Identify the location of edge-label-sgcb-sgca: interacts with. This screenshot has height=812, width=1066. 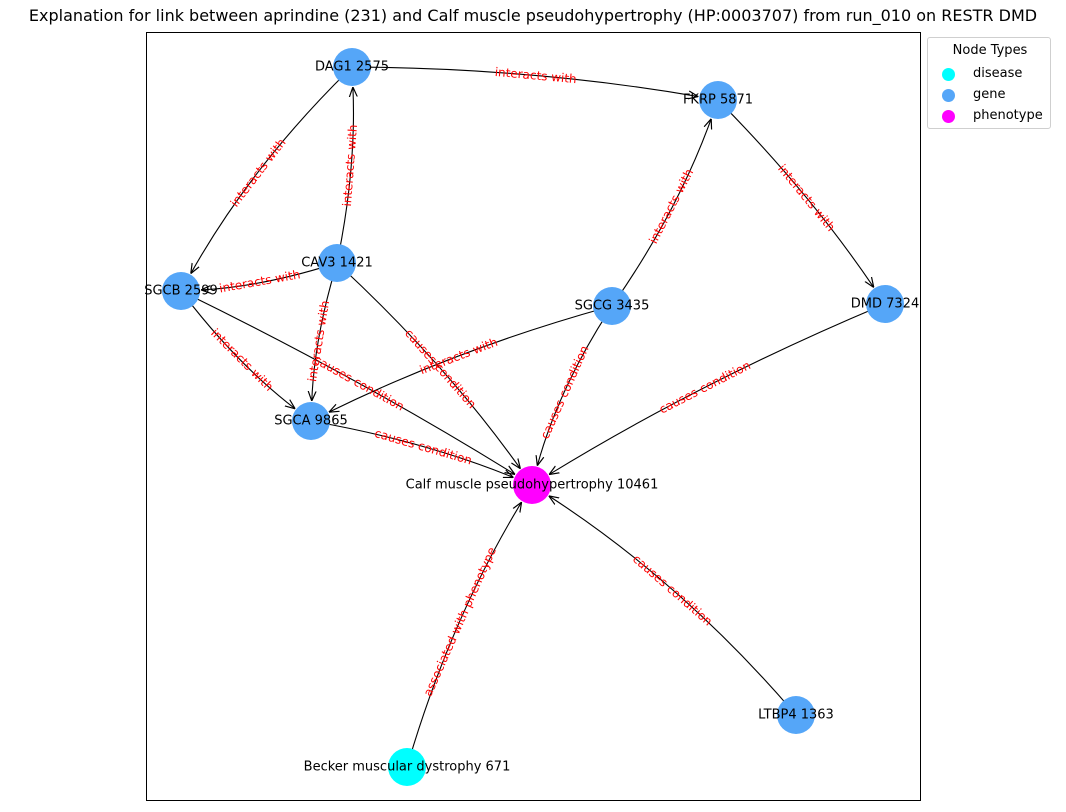
(242, 360).